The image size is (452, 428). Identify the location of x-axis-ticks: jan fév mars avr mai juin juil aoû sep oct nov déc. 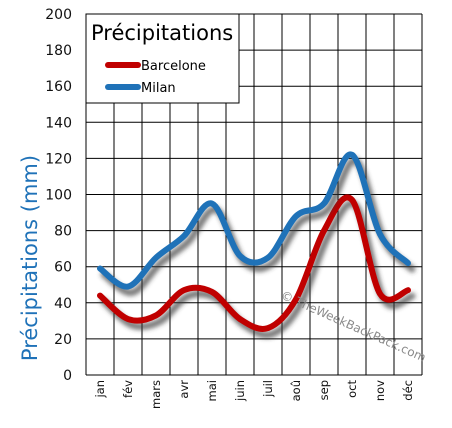
(254, 394).